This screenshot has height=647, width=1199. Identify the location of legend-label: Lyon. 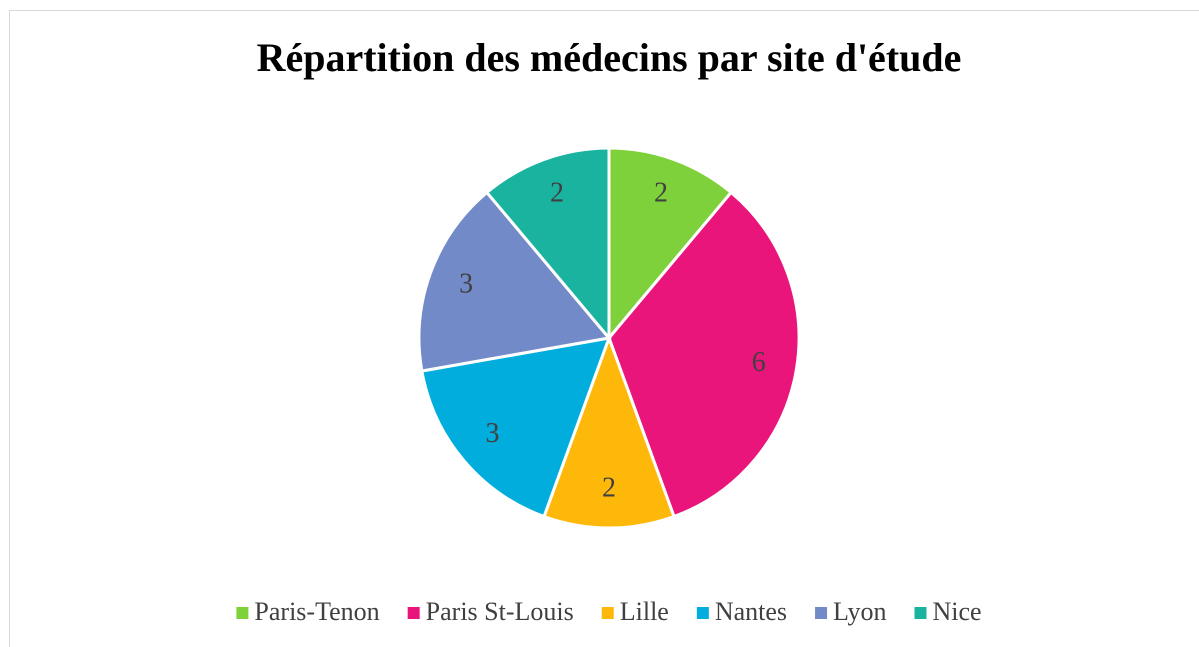
(859, 611).